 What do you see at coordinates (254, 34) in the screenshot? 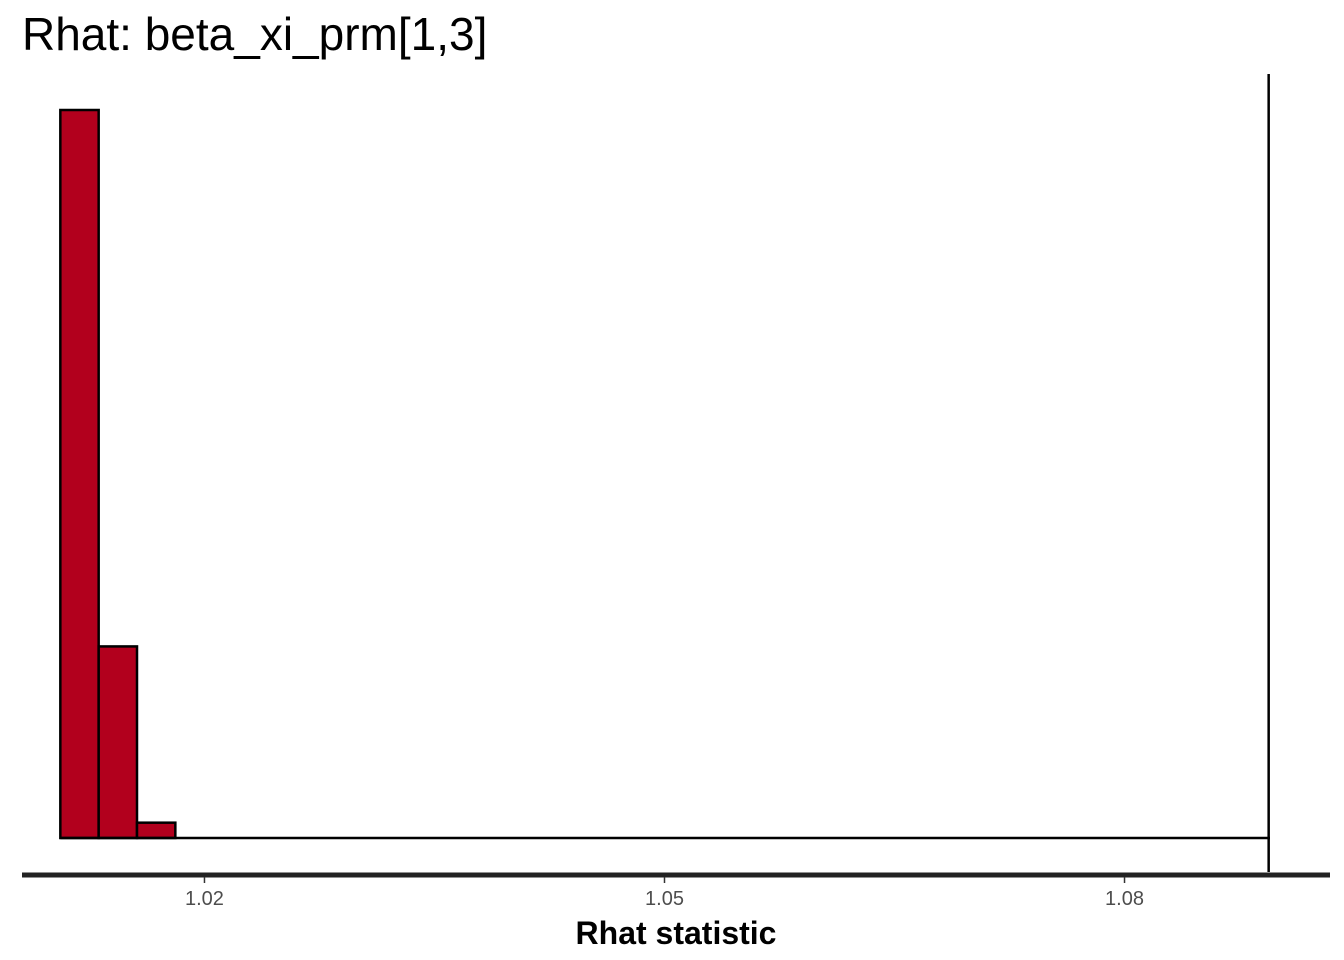
I see `chart-title: Rhat: beta_xi_prm[1,3]` at bounding box center [254, 34].